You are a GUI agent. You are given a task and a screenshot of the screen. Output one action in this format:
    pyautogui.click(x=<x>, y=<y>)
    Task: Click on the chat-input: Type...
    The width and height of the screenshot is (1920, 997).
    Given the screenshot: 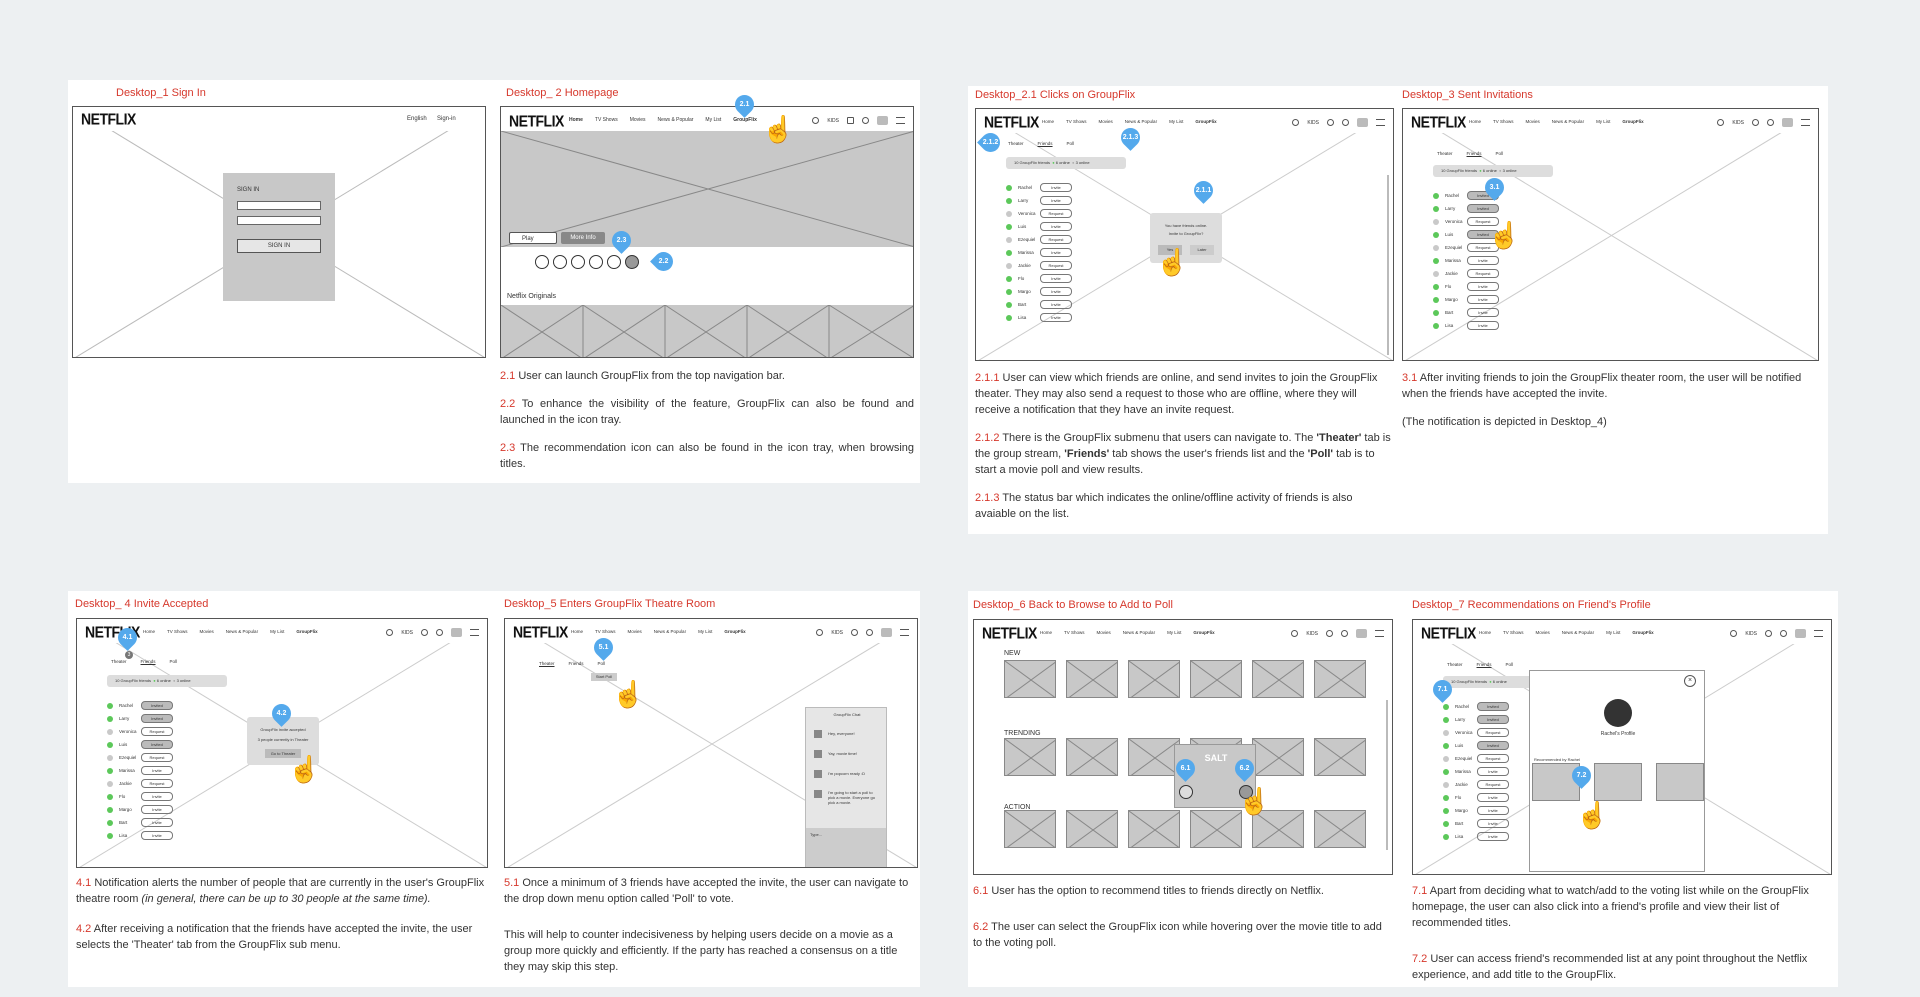 What is the action you would take?
    pyautogui.click(x=846, y=847)
    